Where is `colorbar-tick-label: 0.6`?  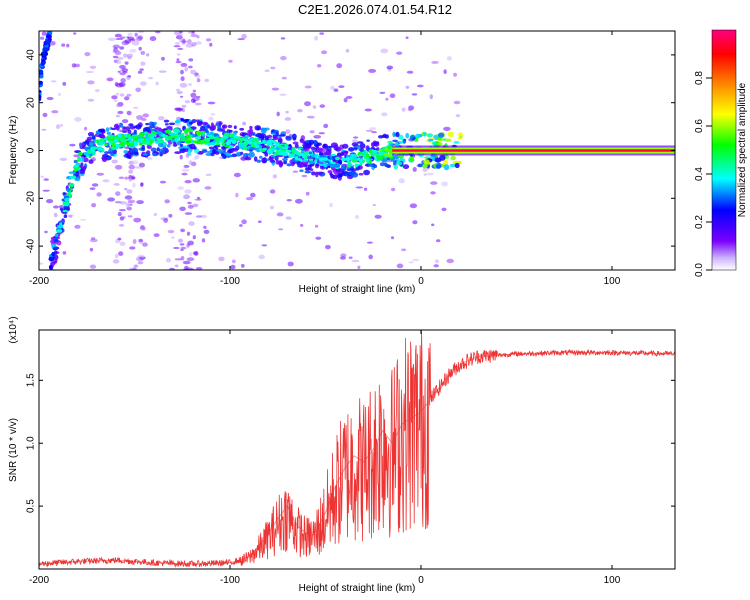 colorbar-tick-label: 0.6 is located at coordinates (699, 126).